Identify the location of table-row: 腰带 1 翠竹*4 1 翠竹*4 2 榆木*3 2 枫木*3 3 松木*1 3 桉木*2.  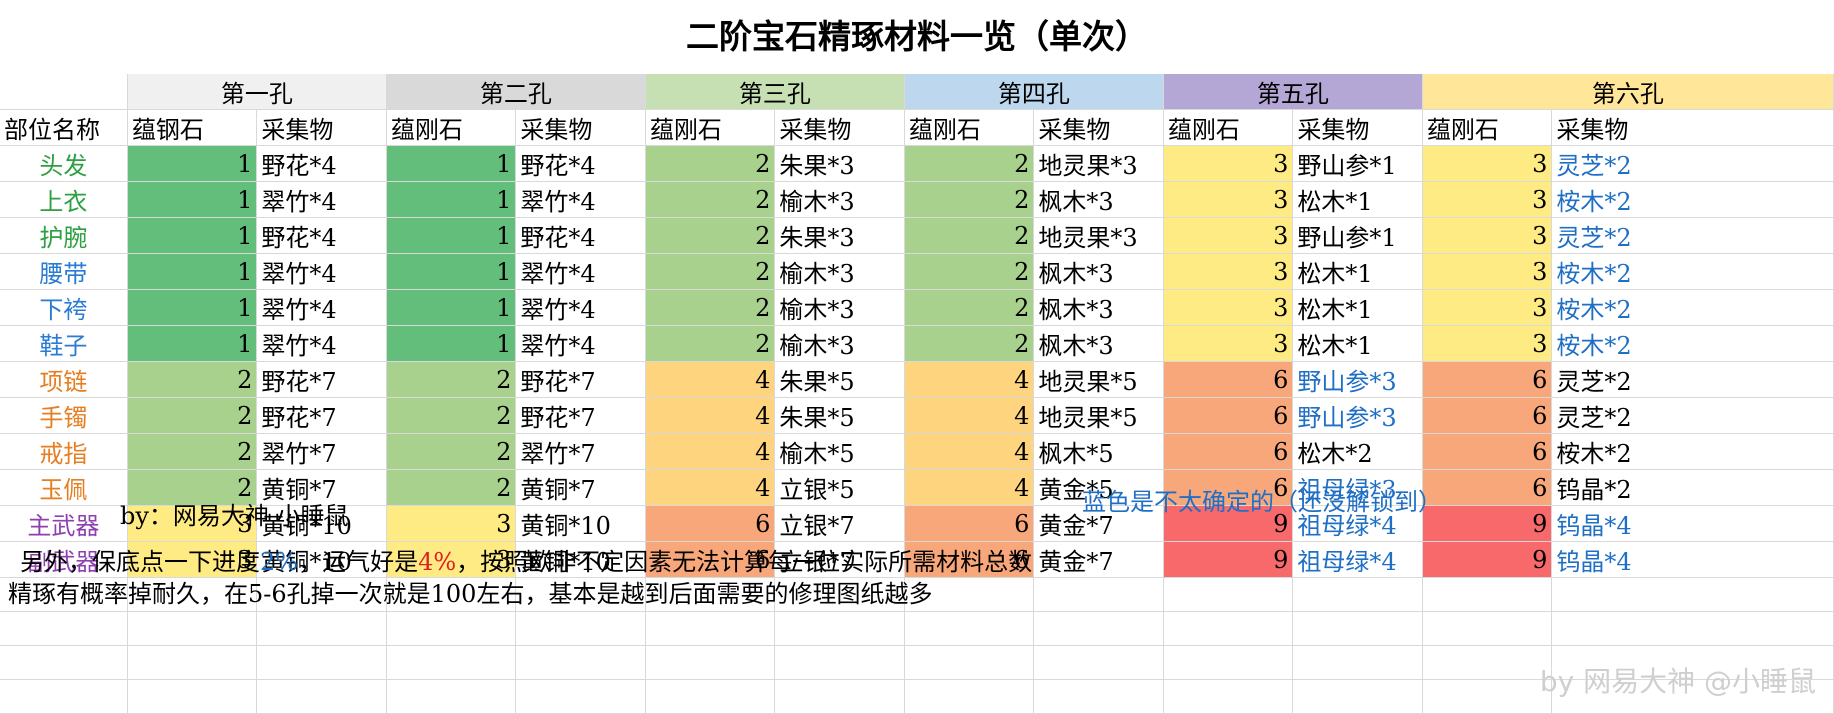
(917, 271).